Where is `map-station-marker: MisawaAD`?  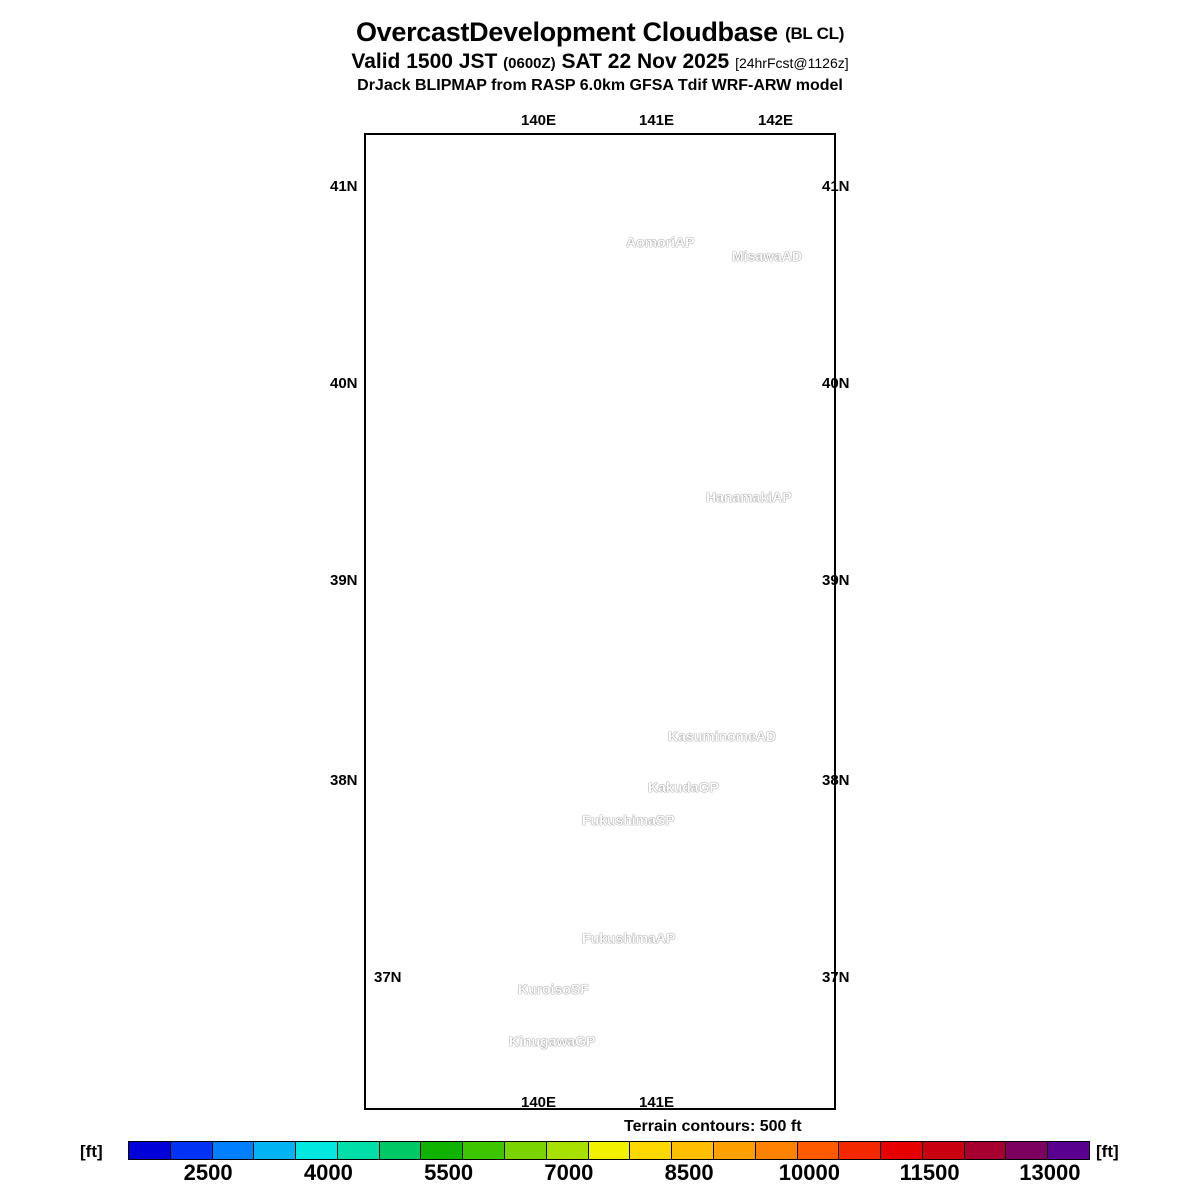 map-station-marker: MisawaAD is located at coordinates (761, 256).